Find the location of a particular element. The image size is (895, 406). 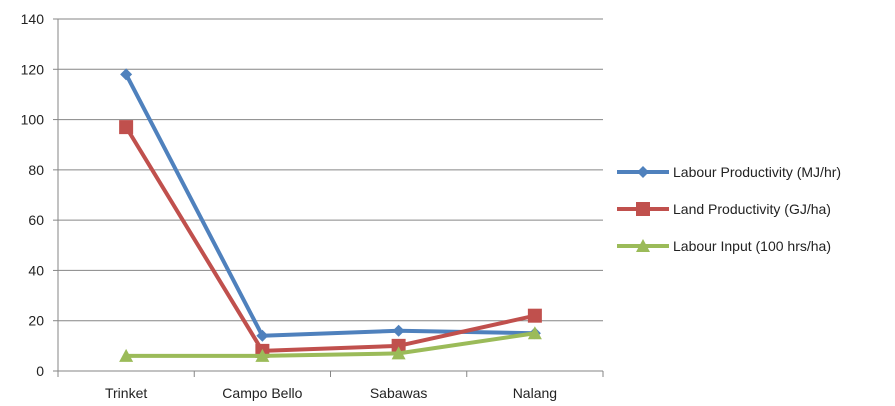

y-tick-label: 80 is located at coordinates (36, 170).